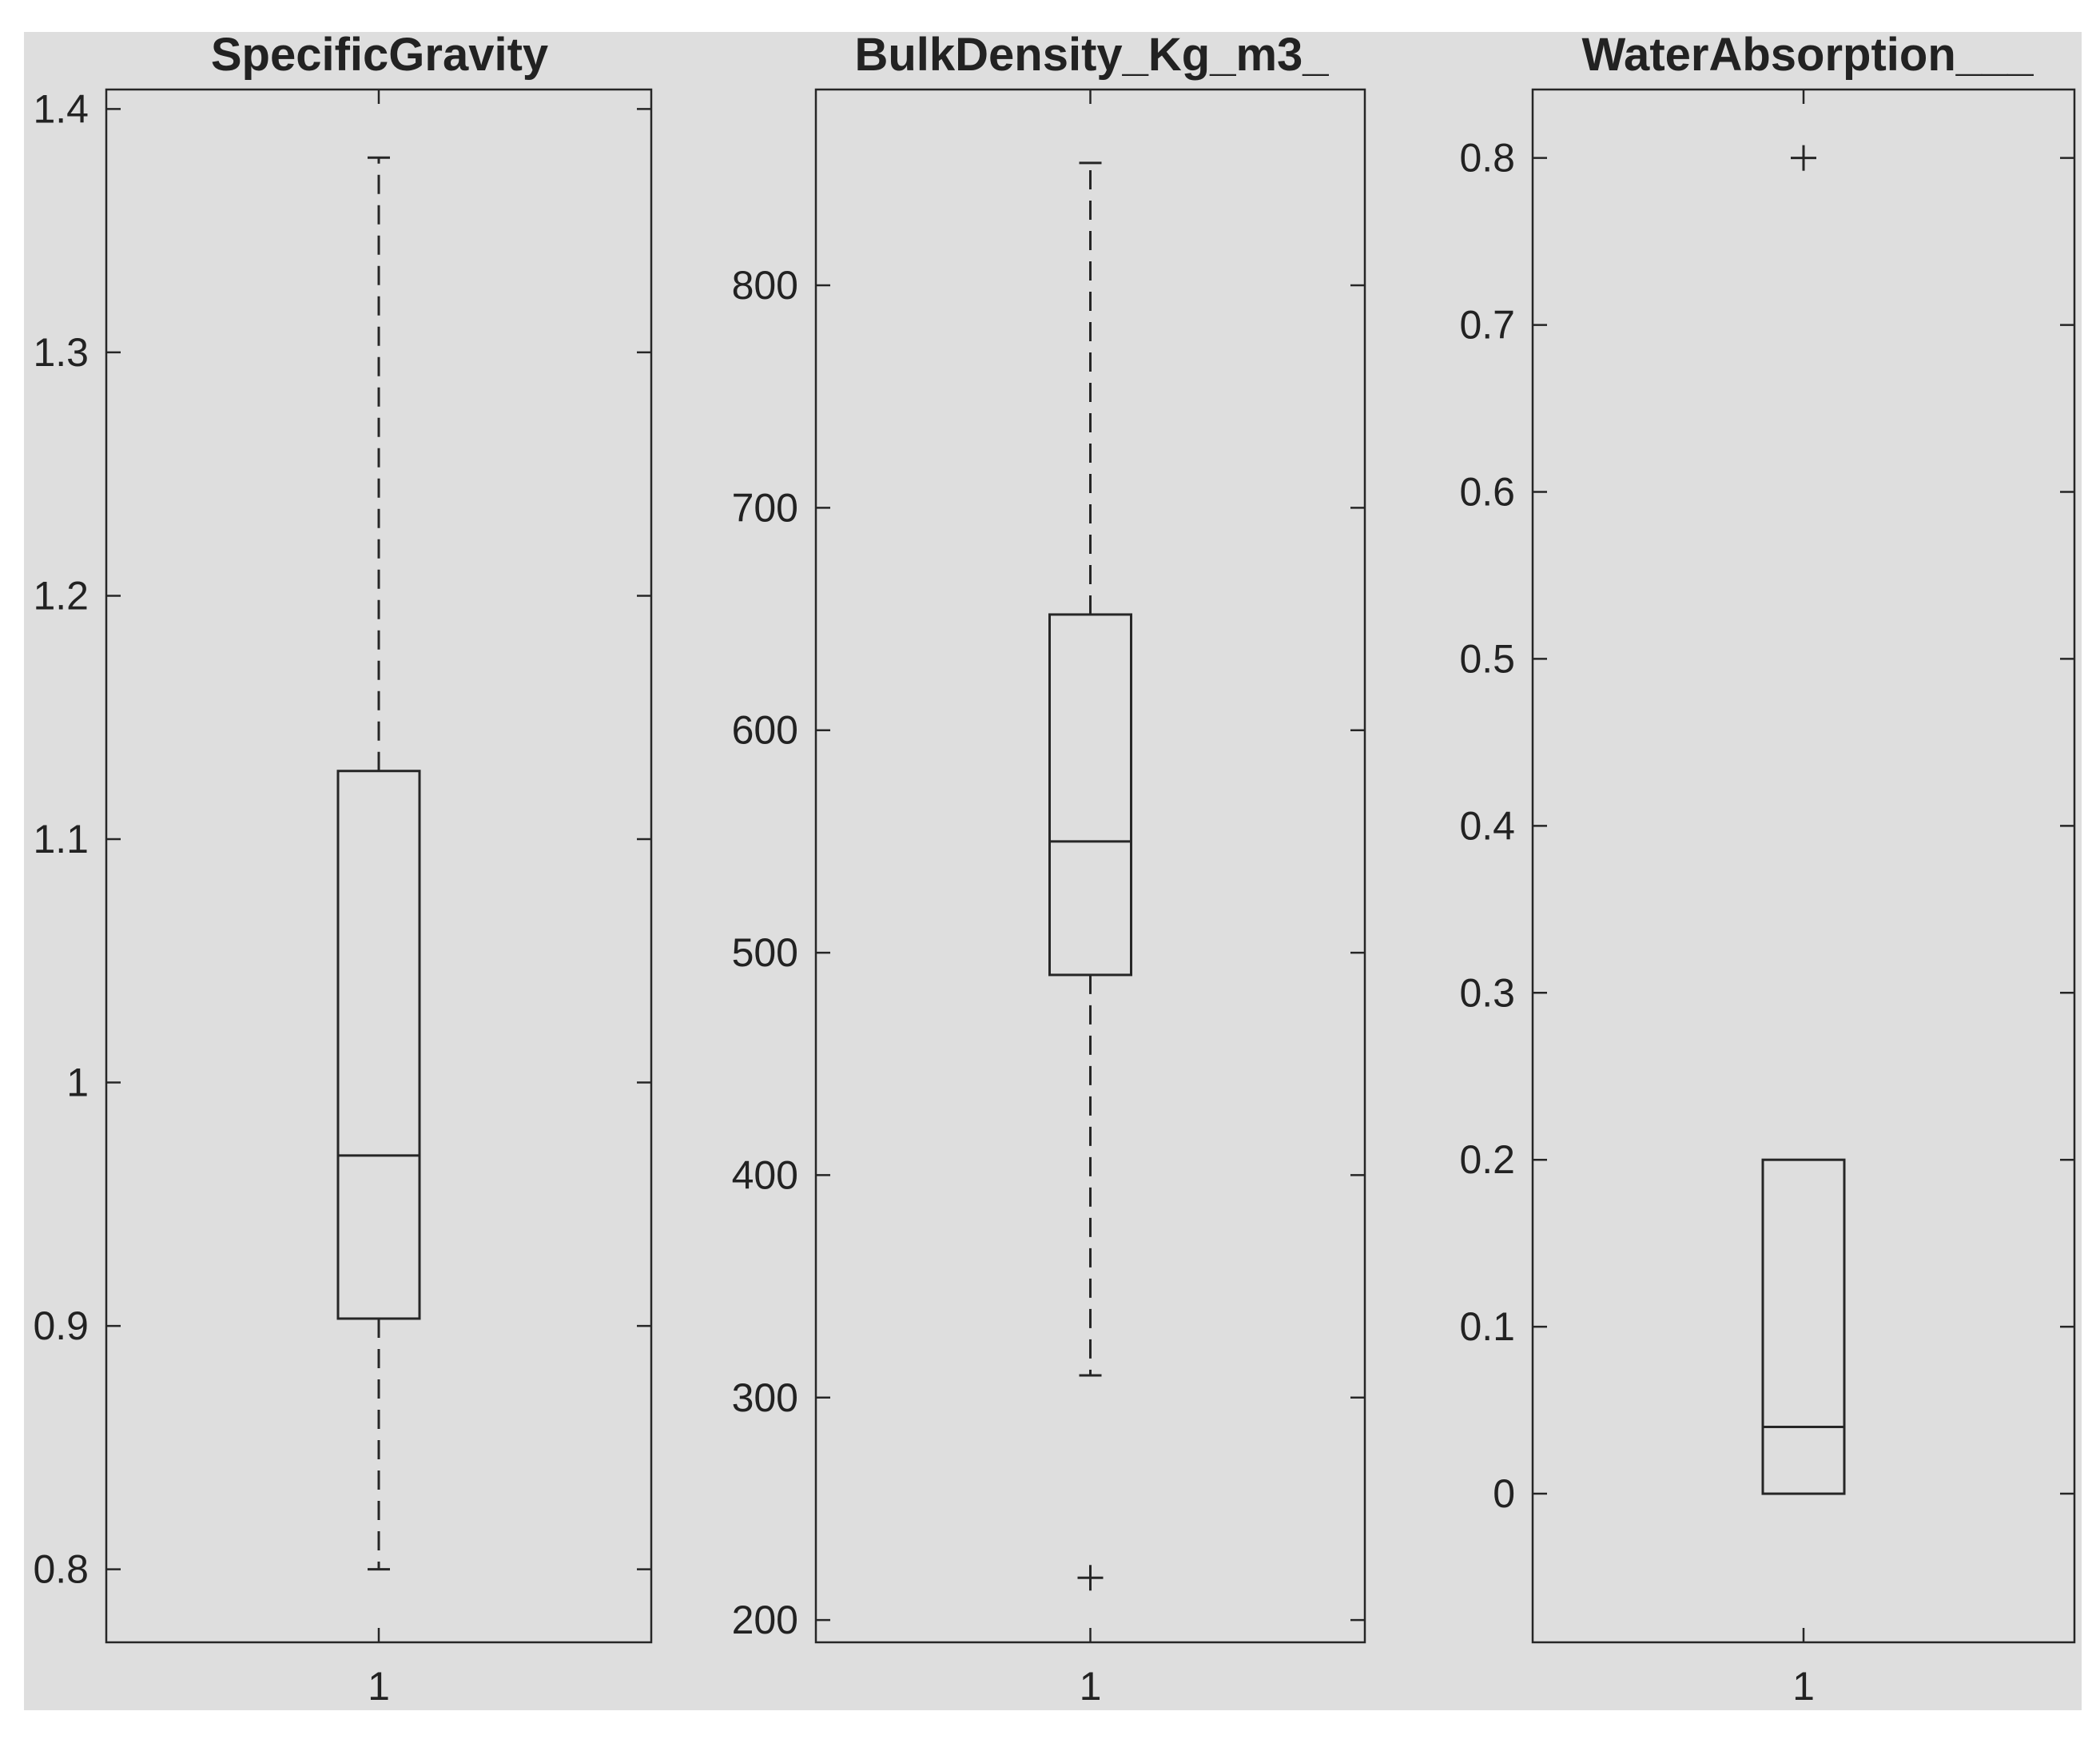  I want to click on y-tick-label: 0.1, so click(1487, 1326).